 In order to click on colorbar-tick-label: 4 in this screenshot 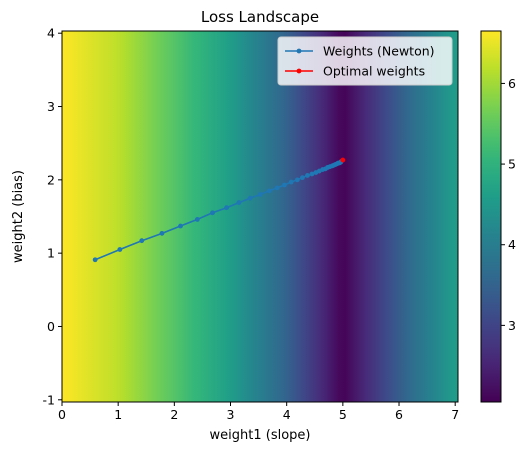, I will do `click(512, 244)`.